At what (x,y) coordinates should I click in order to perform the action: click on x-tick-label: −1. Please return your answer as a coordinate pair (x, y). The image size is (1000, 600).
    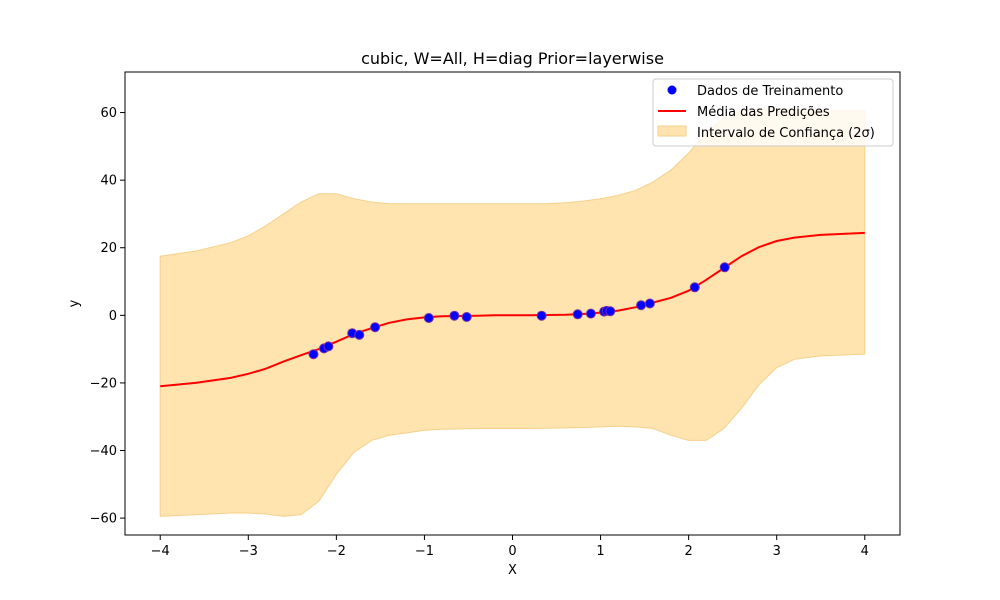
    Looking at the image, I should click on (424, 551).